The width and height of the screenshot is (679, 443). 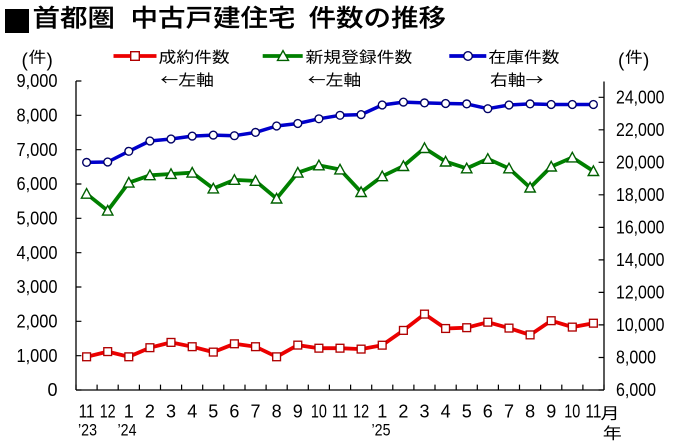 I want to click on svg-text: 9,000, so click(x=37, y=81).